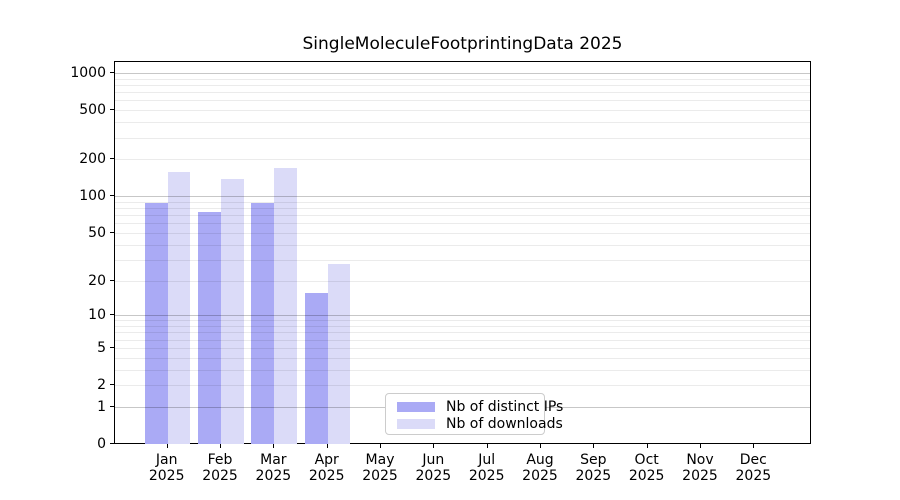  What do you see at coordinates (433, 468) in the screenshot?
I see `x-tick-label: Jun 2025` at bounding box center [433, 468].